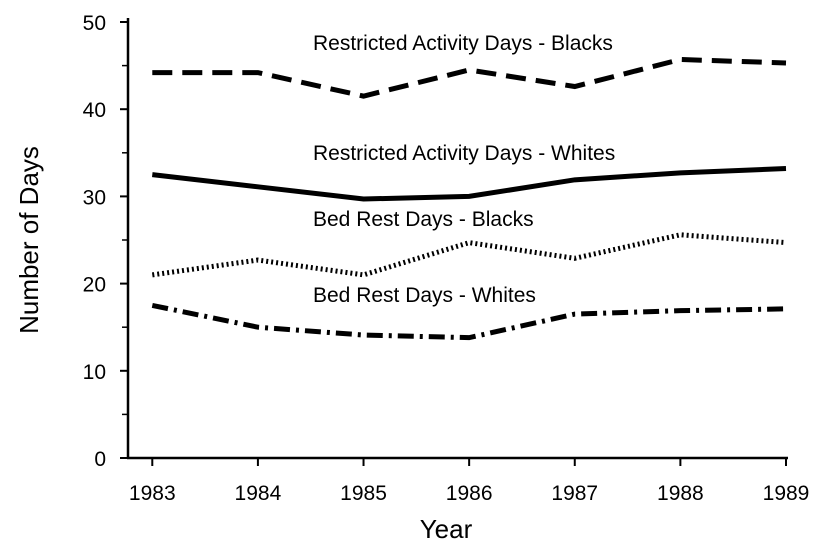 The width and height of the screenshot is (816, 544). What do you see at coordinates (363, 493) in the screenshot?
I see `x-tick-label: 1985` at bounding box center [363, 493].